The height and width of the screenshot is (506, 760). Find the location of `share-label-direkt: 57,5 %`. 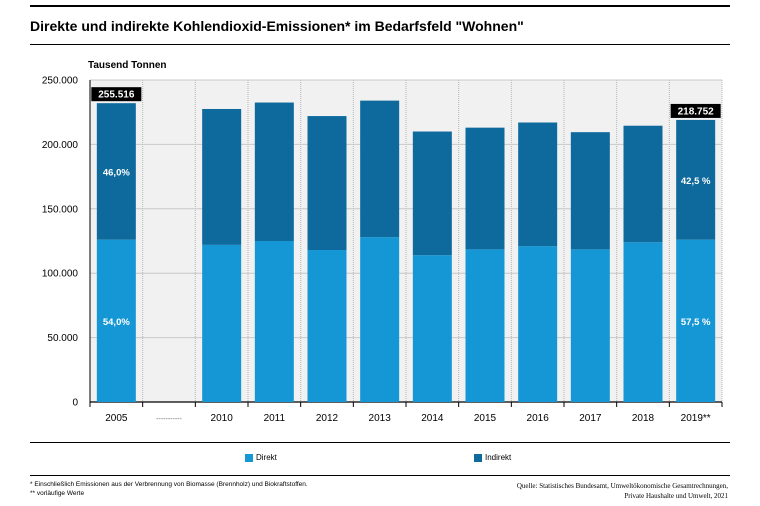

share-label-direkt: 57,5 % is located at coordinates (696, 322).